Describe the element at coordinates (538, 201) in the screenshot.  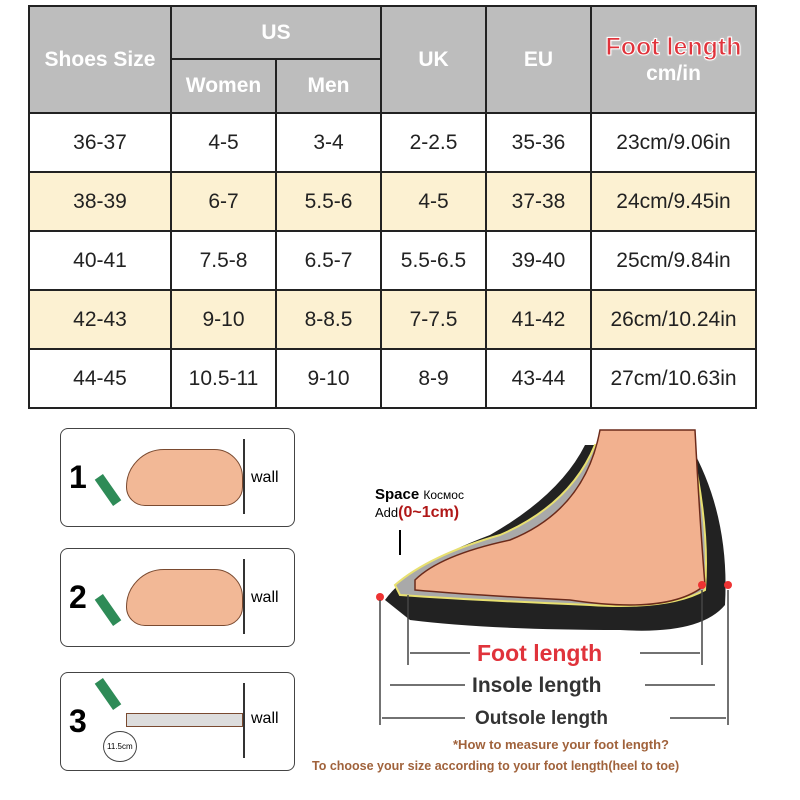
I see `table-cell: 37-38` at that location.